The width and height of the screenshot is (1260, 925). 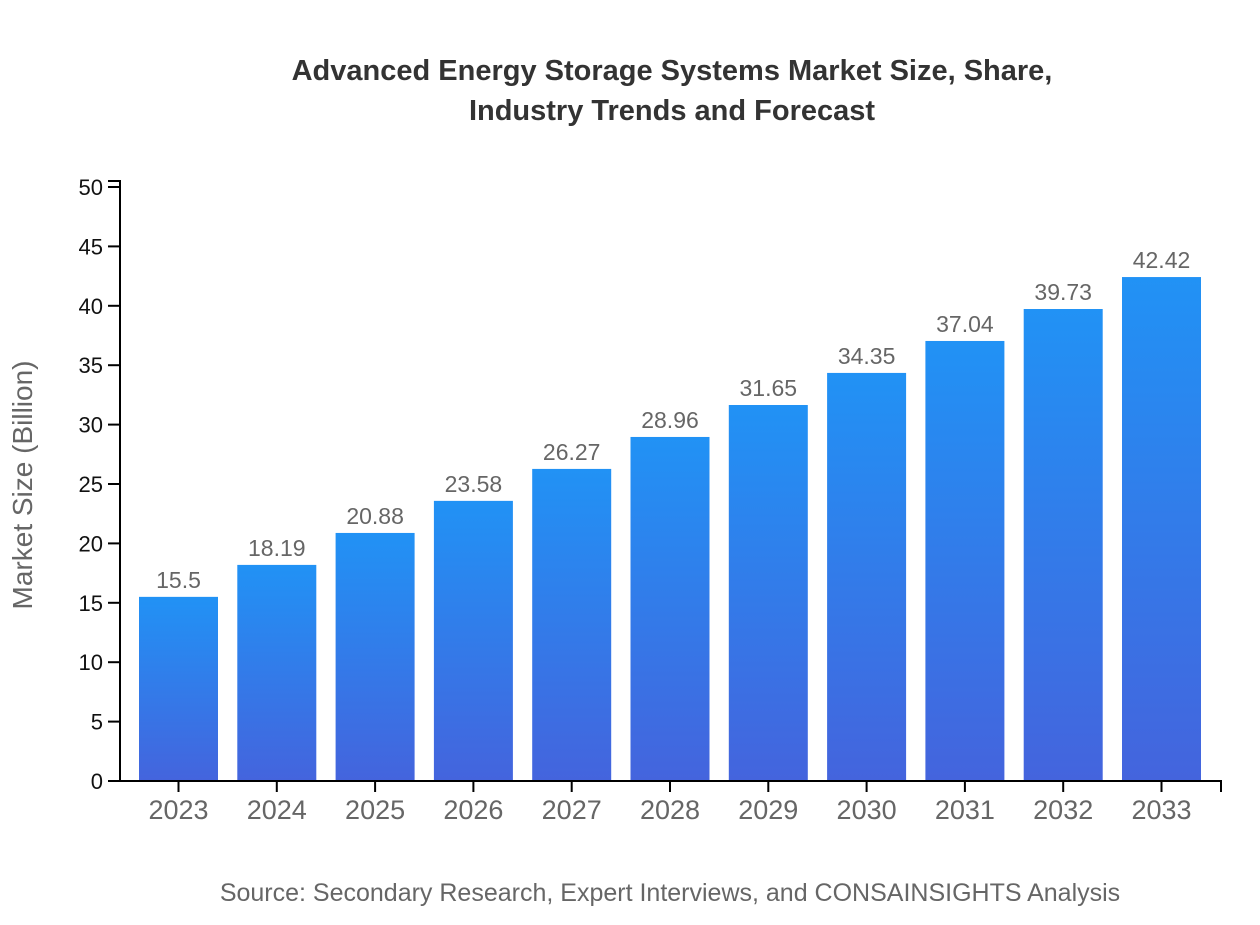 I want to click on x-tick-label: 2028, so click(x=670, y=810).